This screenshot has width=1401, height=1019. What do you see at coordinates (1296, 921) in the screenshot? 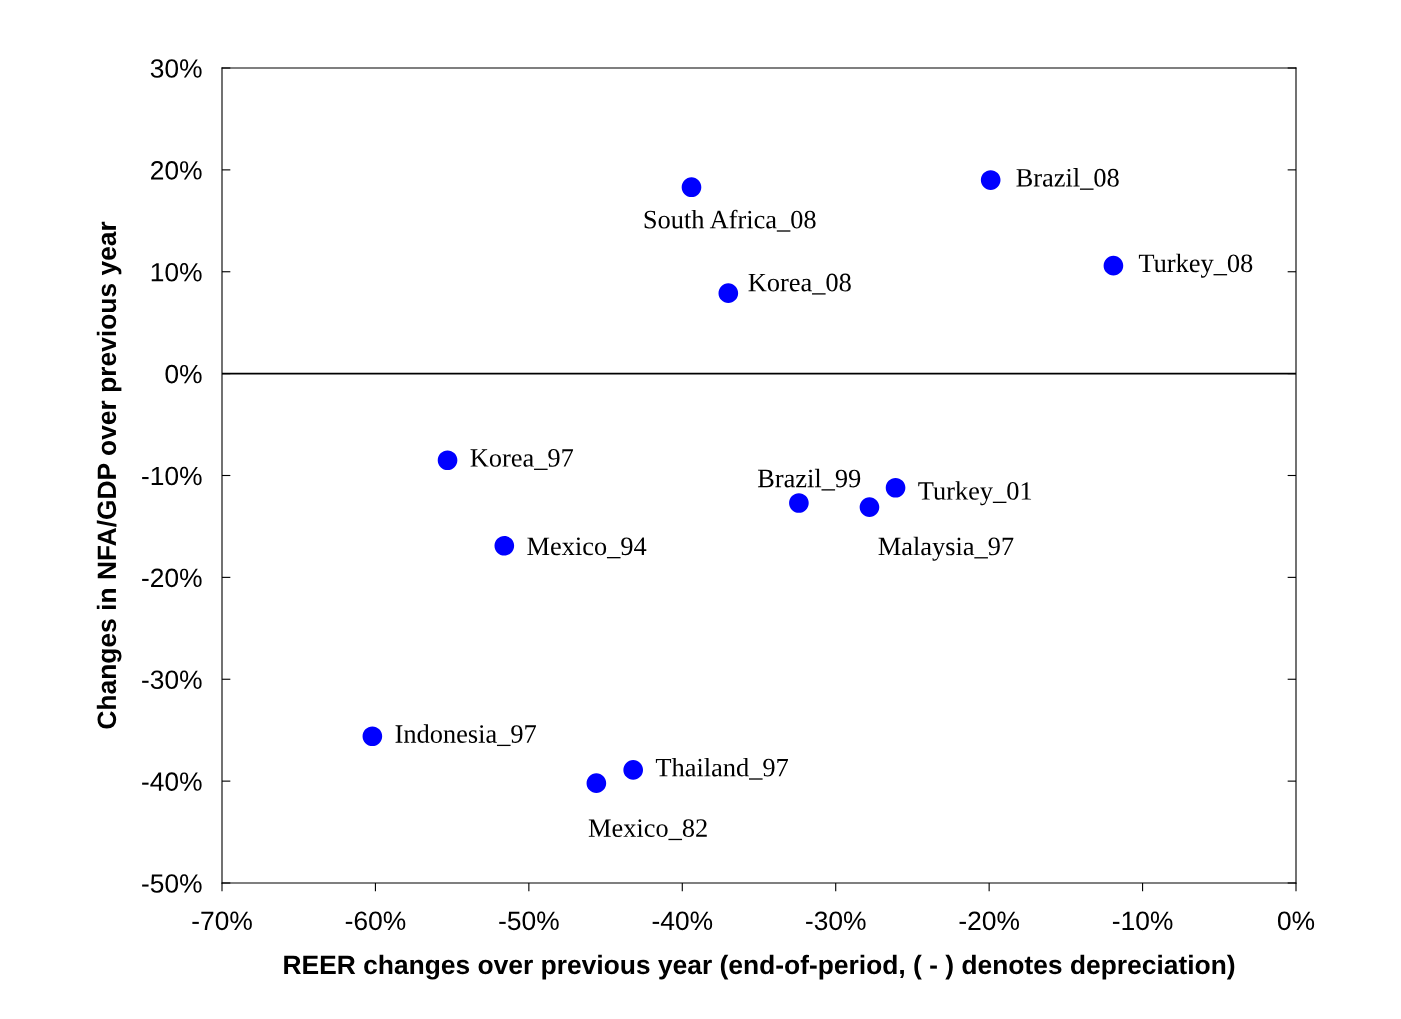
I see `x-tick-label: 0%` at bounding box center [1296, 921].